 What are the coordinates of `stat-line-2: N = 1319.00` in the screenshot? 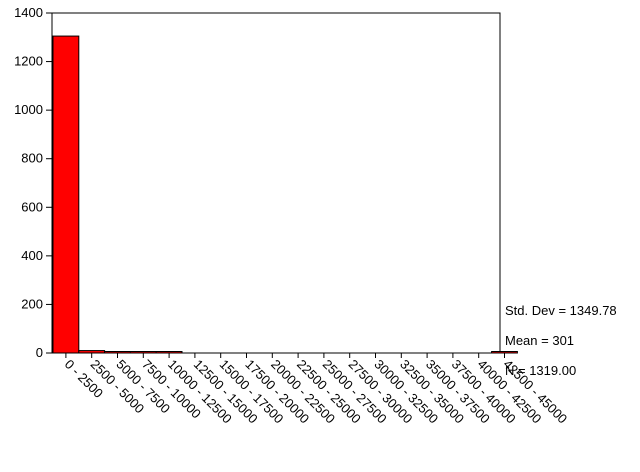 It's located at (540, 370).